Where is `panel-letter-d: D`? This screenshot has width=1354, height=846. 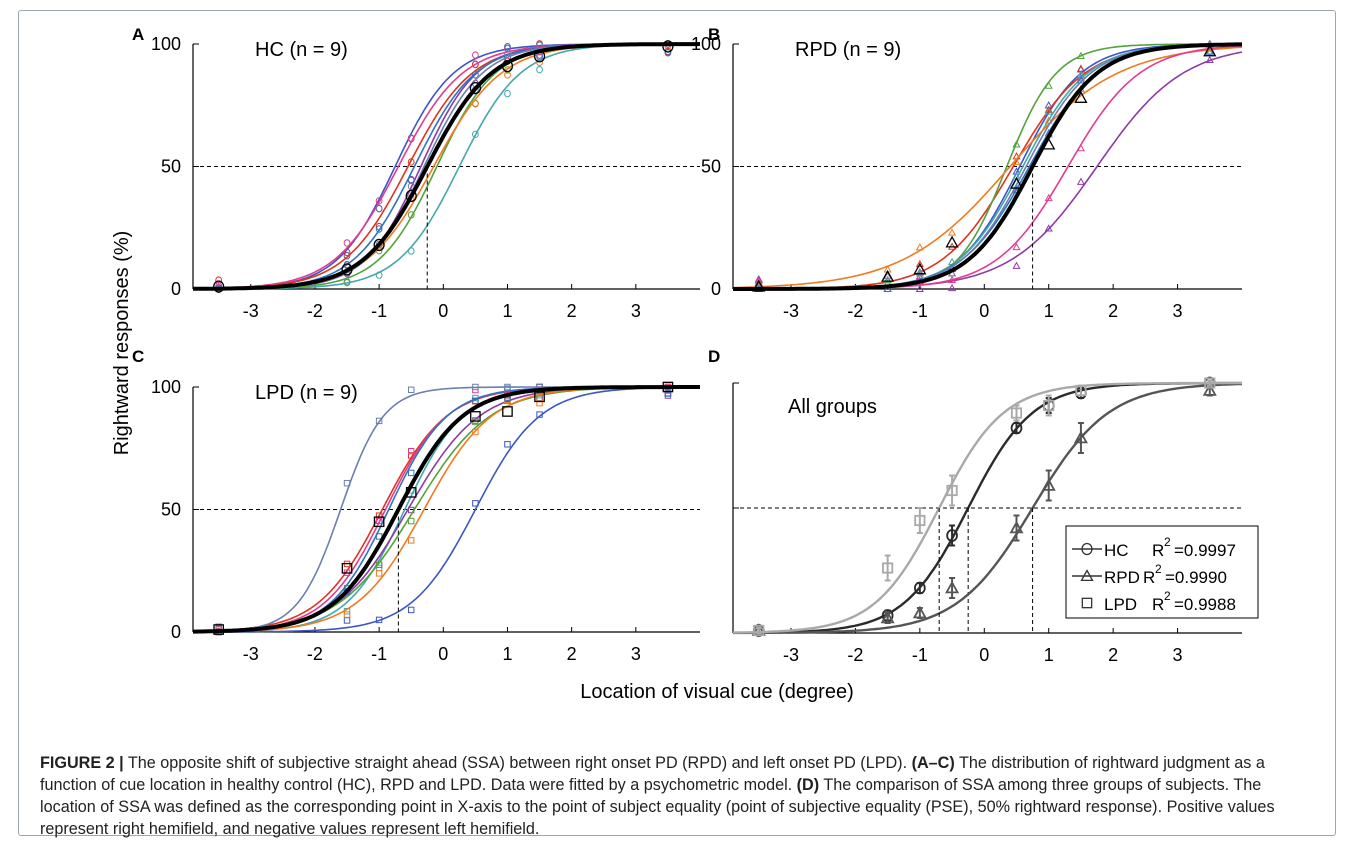 panel-letter-d: D is located at coordinates (714, 356).